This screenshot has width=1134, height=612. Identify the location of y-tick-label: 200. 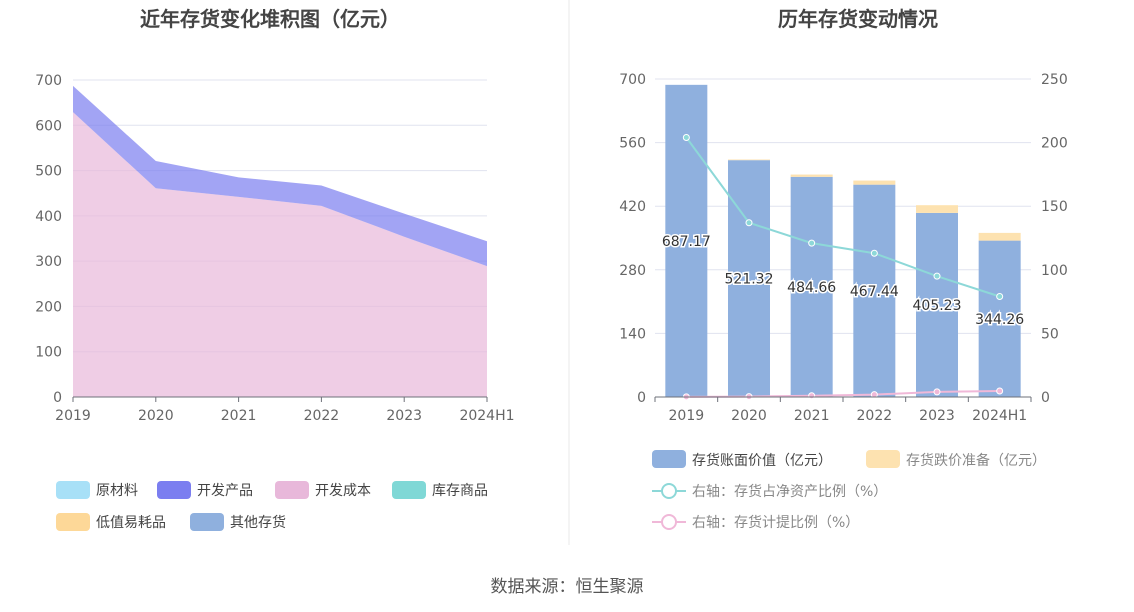
(48, 307).